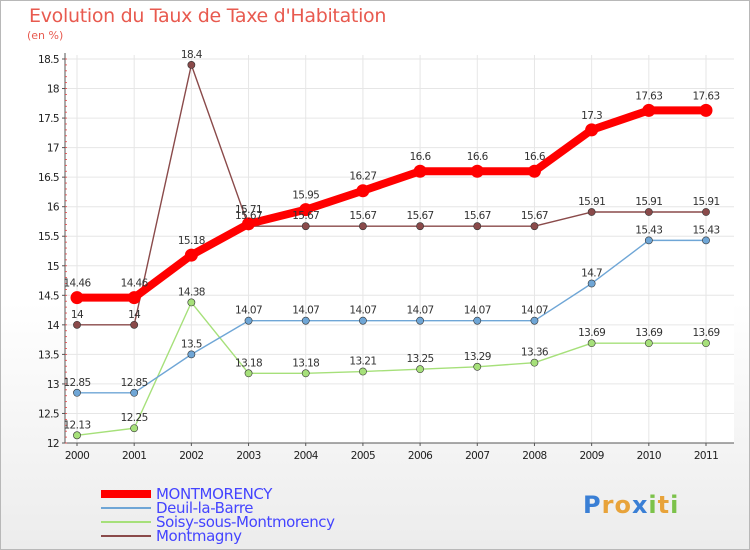 This screenshot has width=750, height=550. Describe the element at coordinates (363, 456) in the screenshot. I see `x-tick-label: 2005` at that location.